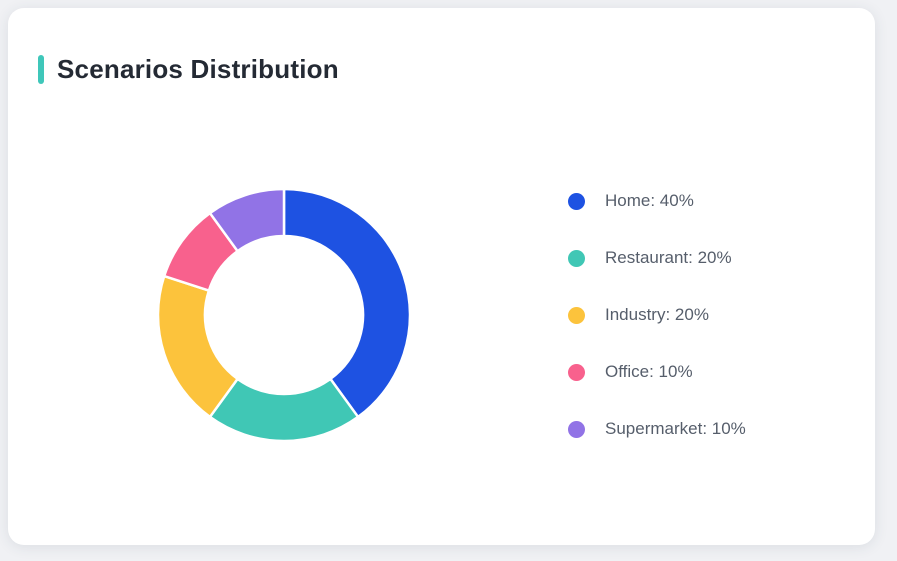 The image size is (897, 561). What do you see at coordinates (41, 69) in the screenshot?
I see `title-accent-bar` at bounding box center [41, 69].